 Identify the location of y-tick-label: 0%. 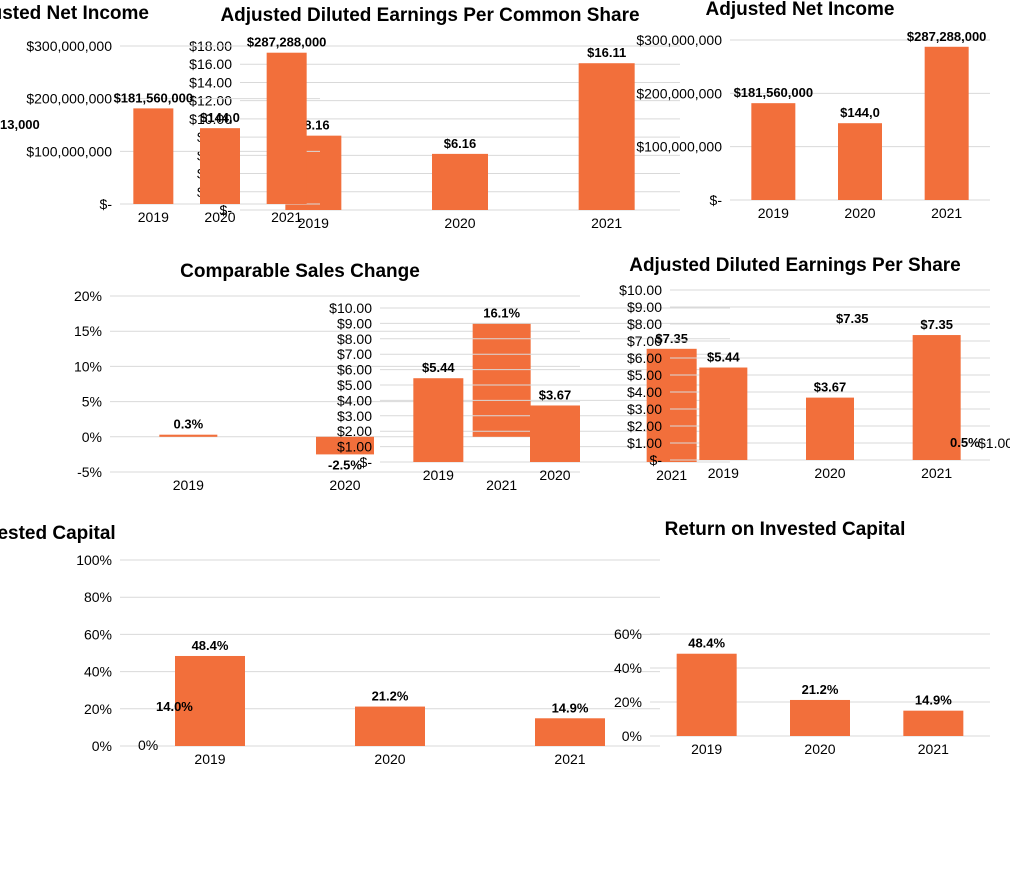
(92, 437).